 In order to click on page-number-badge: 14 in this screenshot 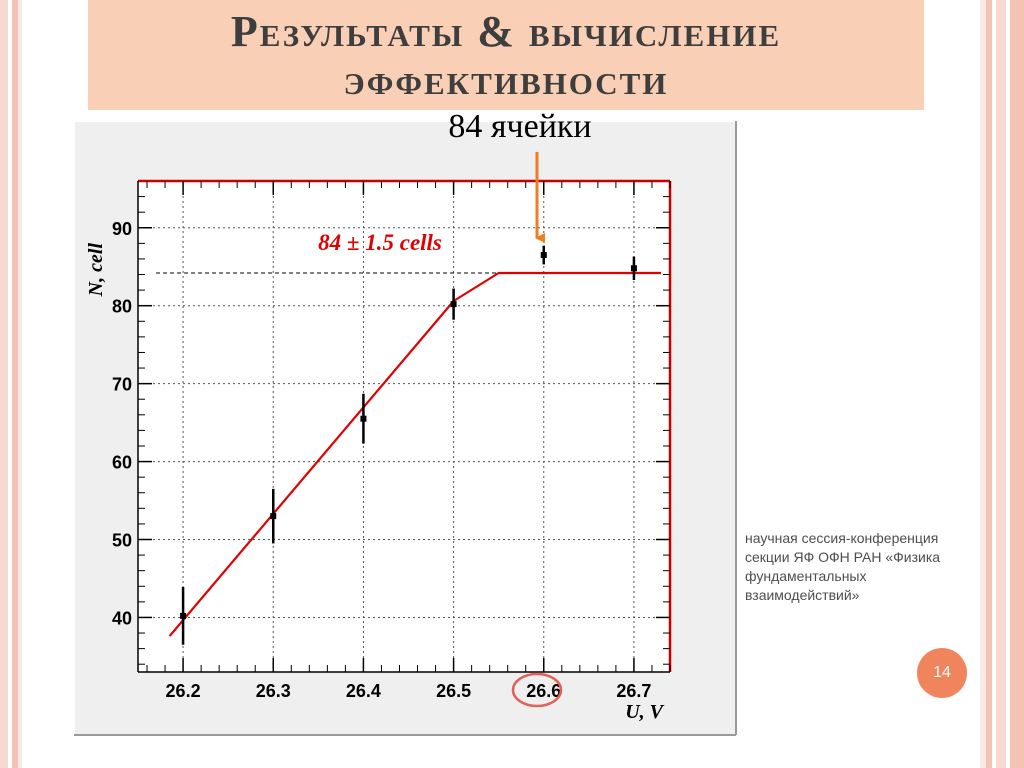, I will do `click(942, 673)`.